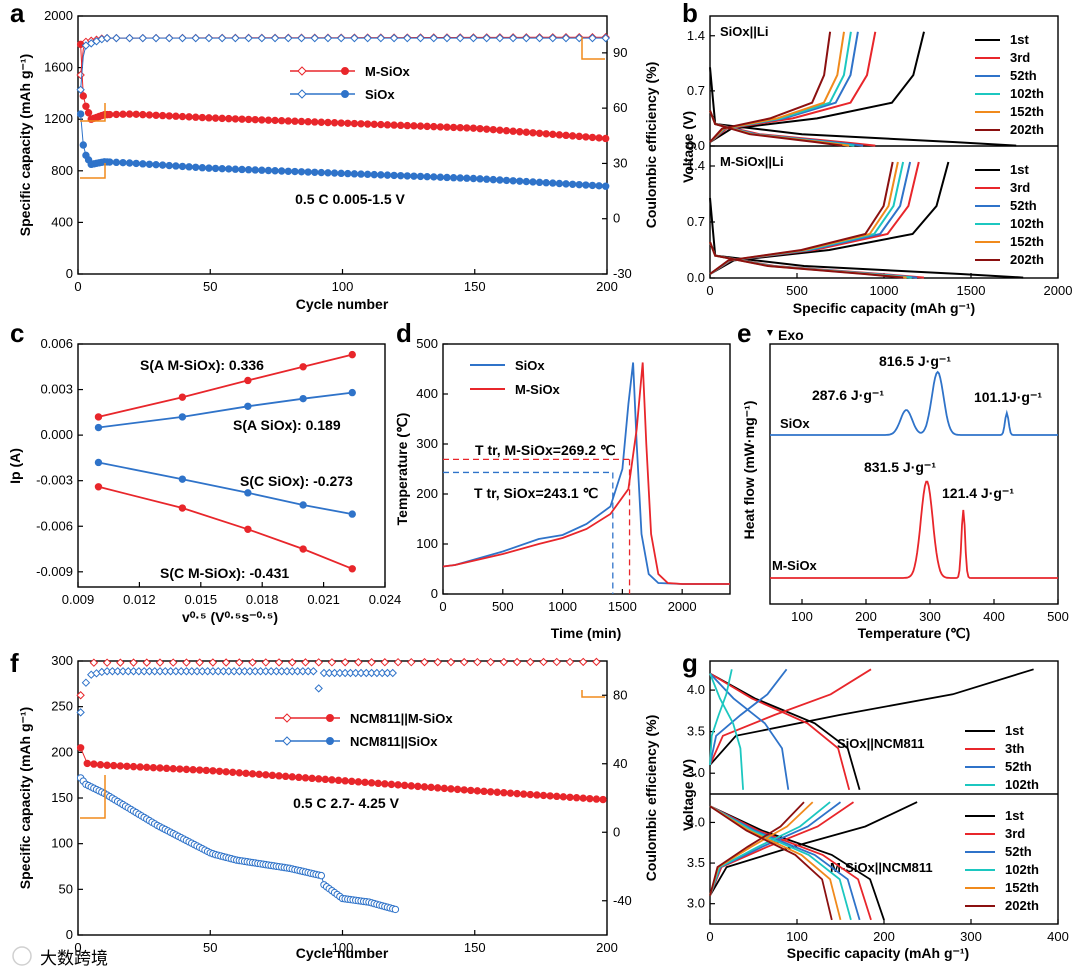 The height and width of the screenshot is (974, 1080). Describe the element at coordinates (622, 273) in the screenshot. I see `panel-a-y2-ticklabel: -30` at that location.